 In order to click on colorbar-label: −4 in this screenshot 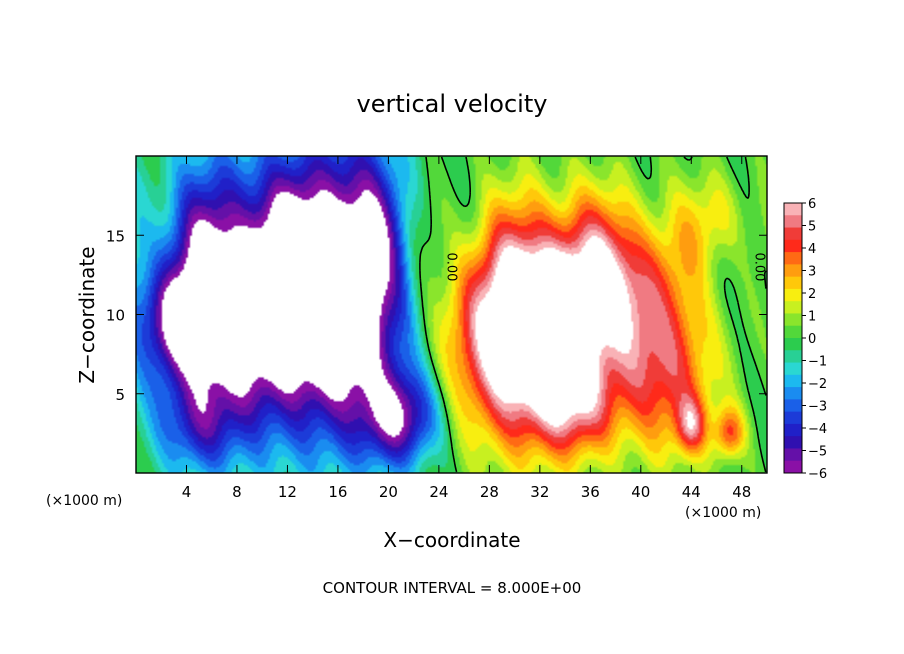, I will do `click(817, 429)`.